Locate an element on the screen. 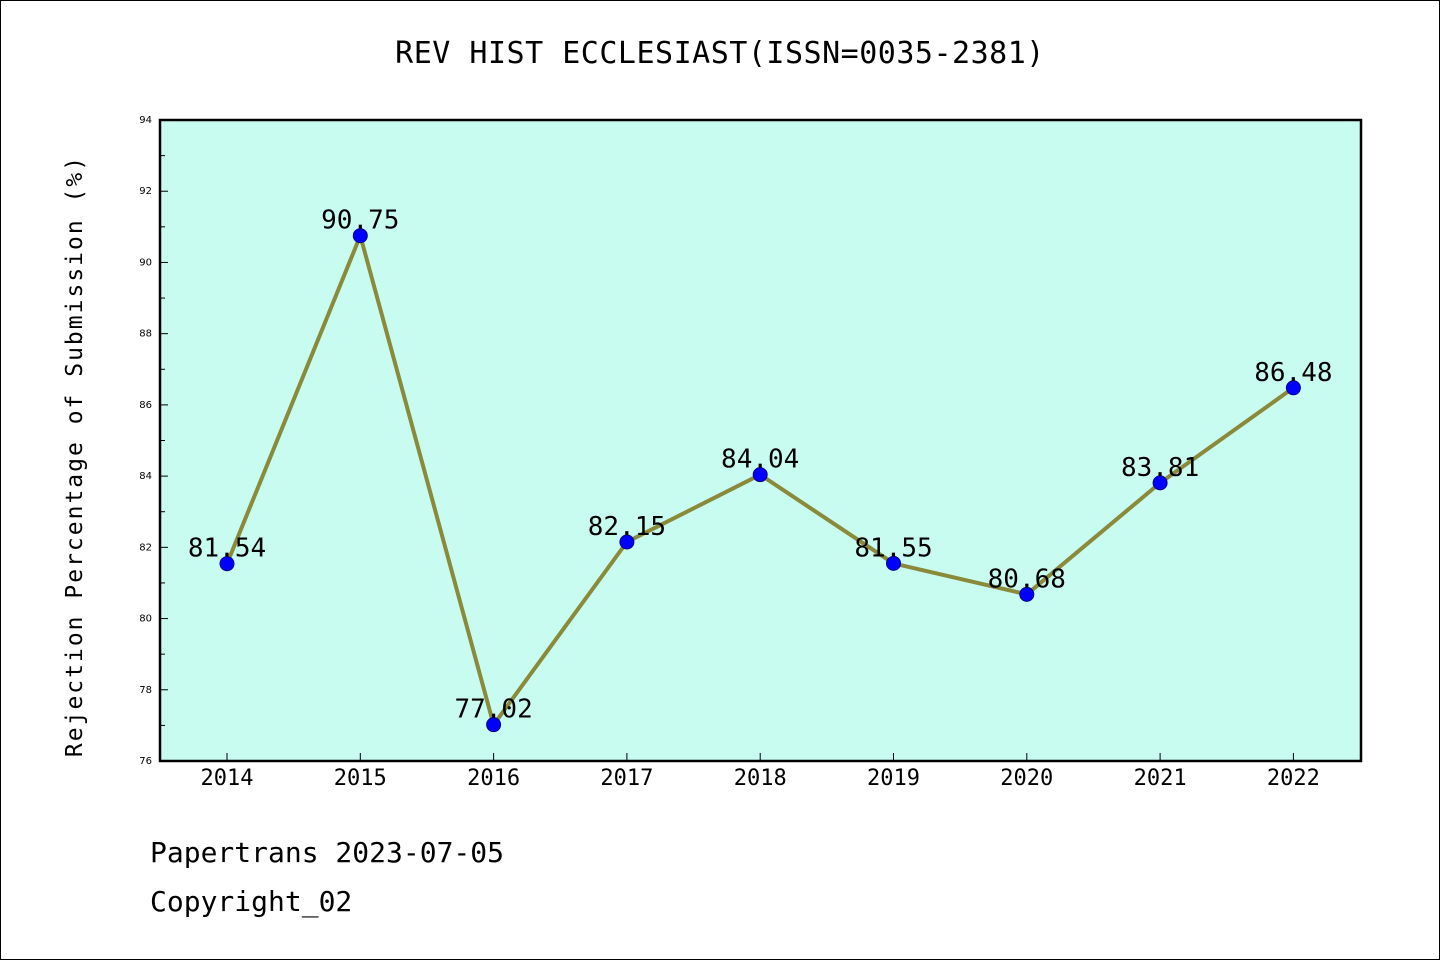  footer-publisher-date: Papertrans 2023-07-05 is located at coordinates (327, 852).